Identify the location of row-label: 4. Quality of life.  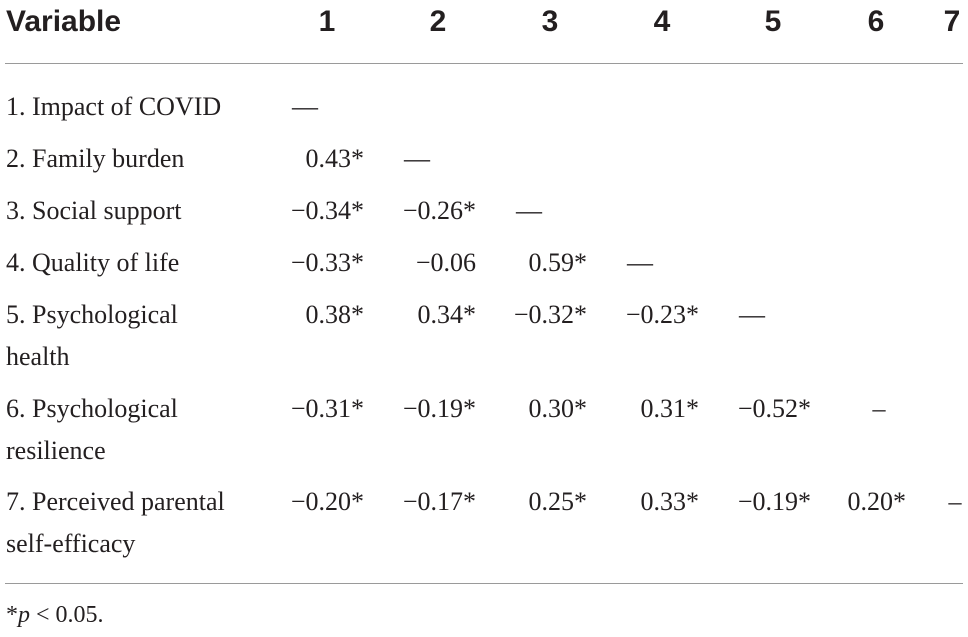
(93, 262).